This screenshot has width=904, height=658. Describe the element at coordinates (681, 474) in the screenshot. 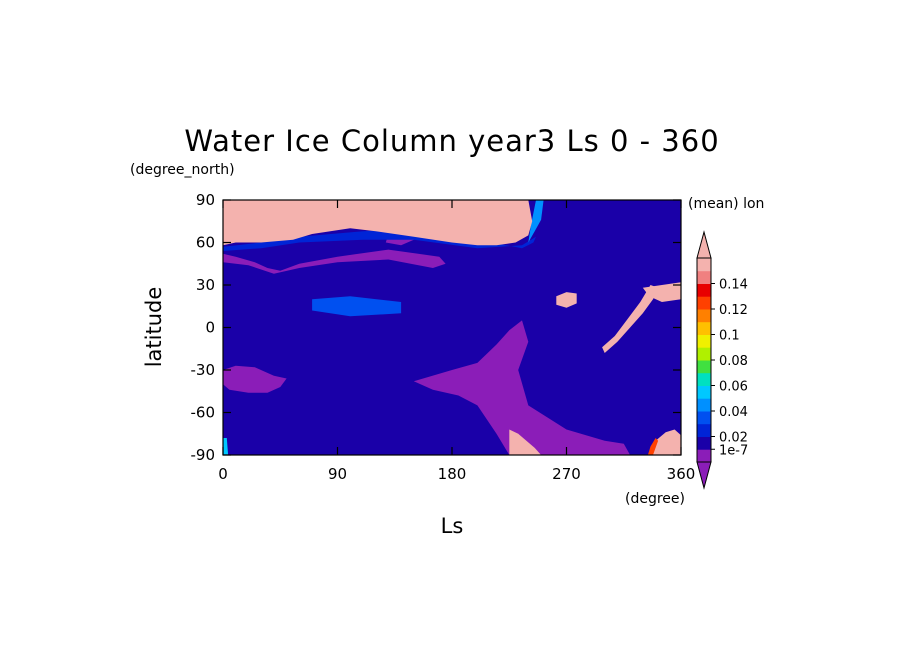

I see `x-tick-label: 360` at that location.